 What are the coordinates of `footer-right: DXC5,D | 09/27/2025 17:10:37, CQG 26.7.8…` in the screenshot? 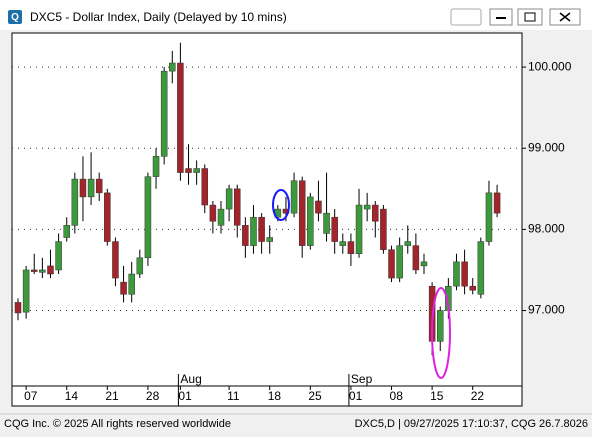 It's located at (471, 424).